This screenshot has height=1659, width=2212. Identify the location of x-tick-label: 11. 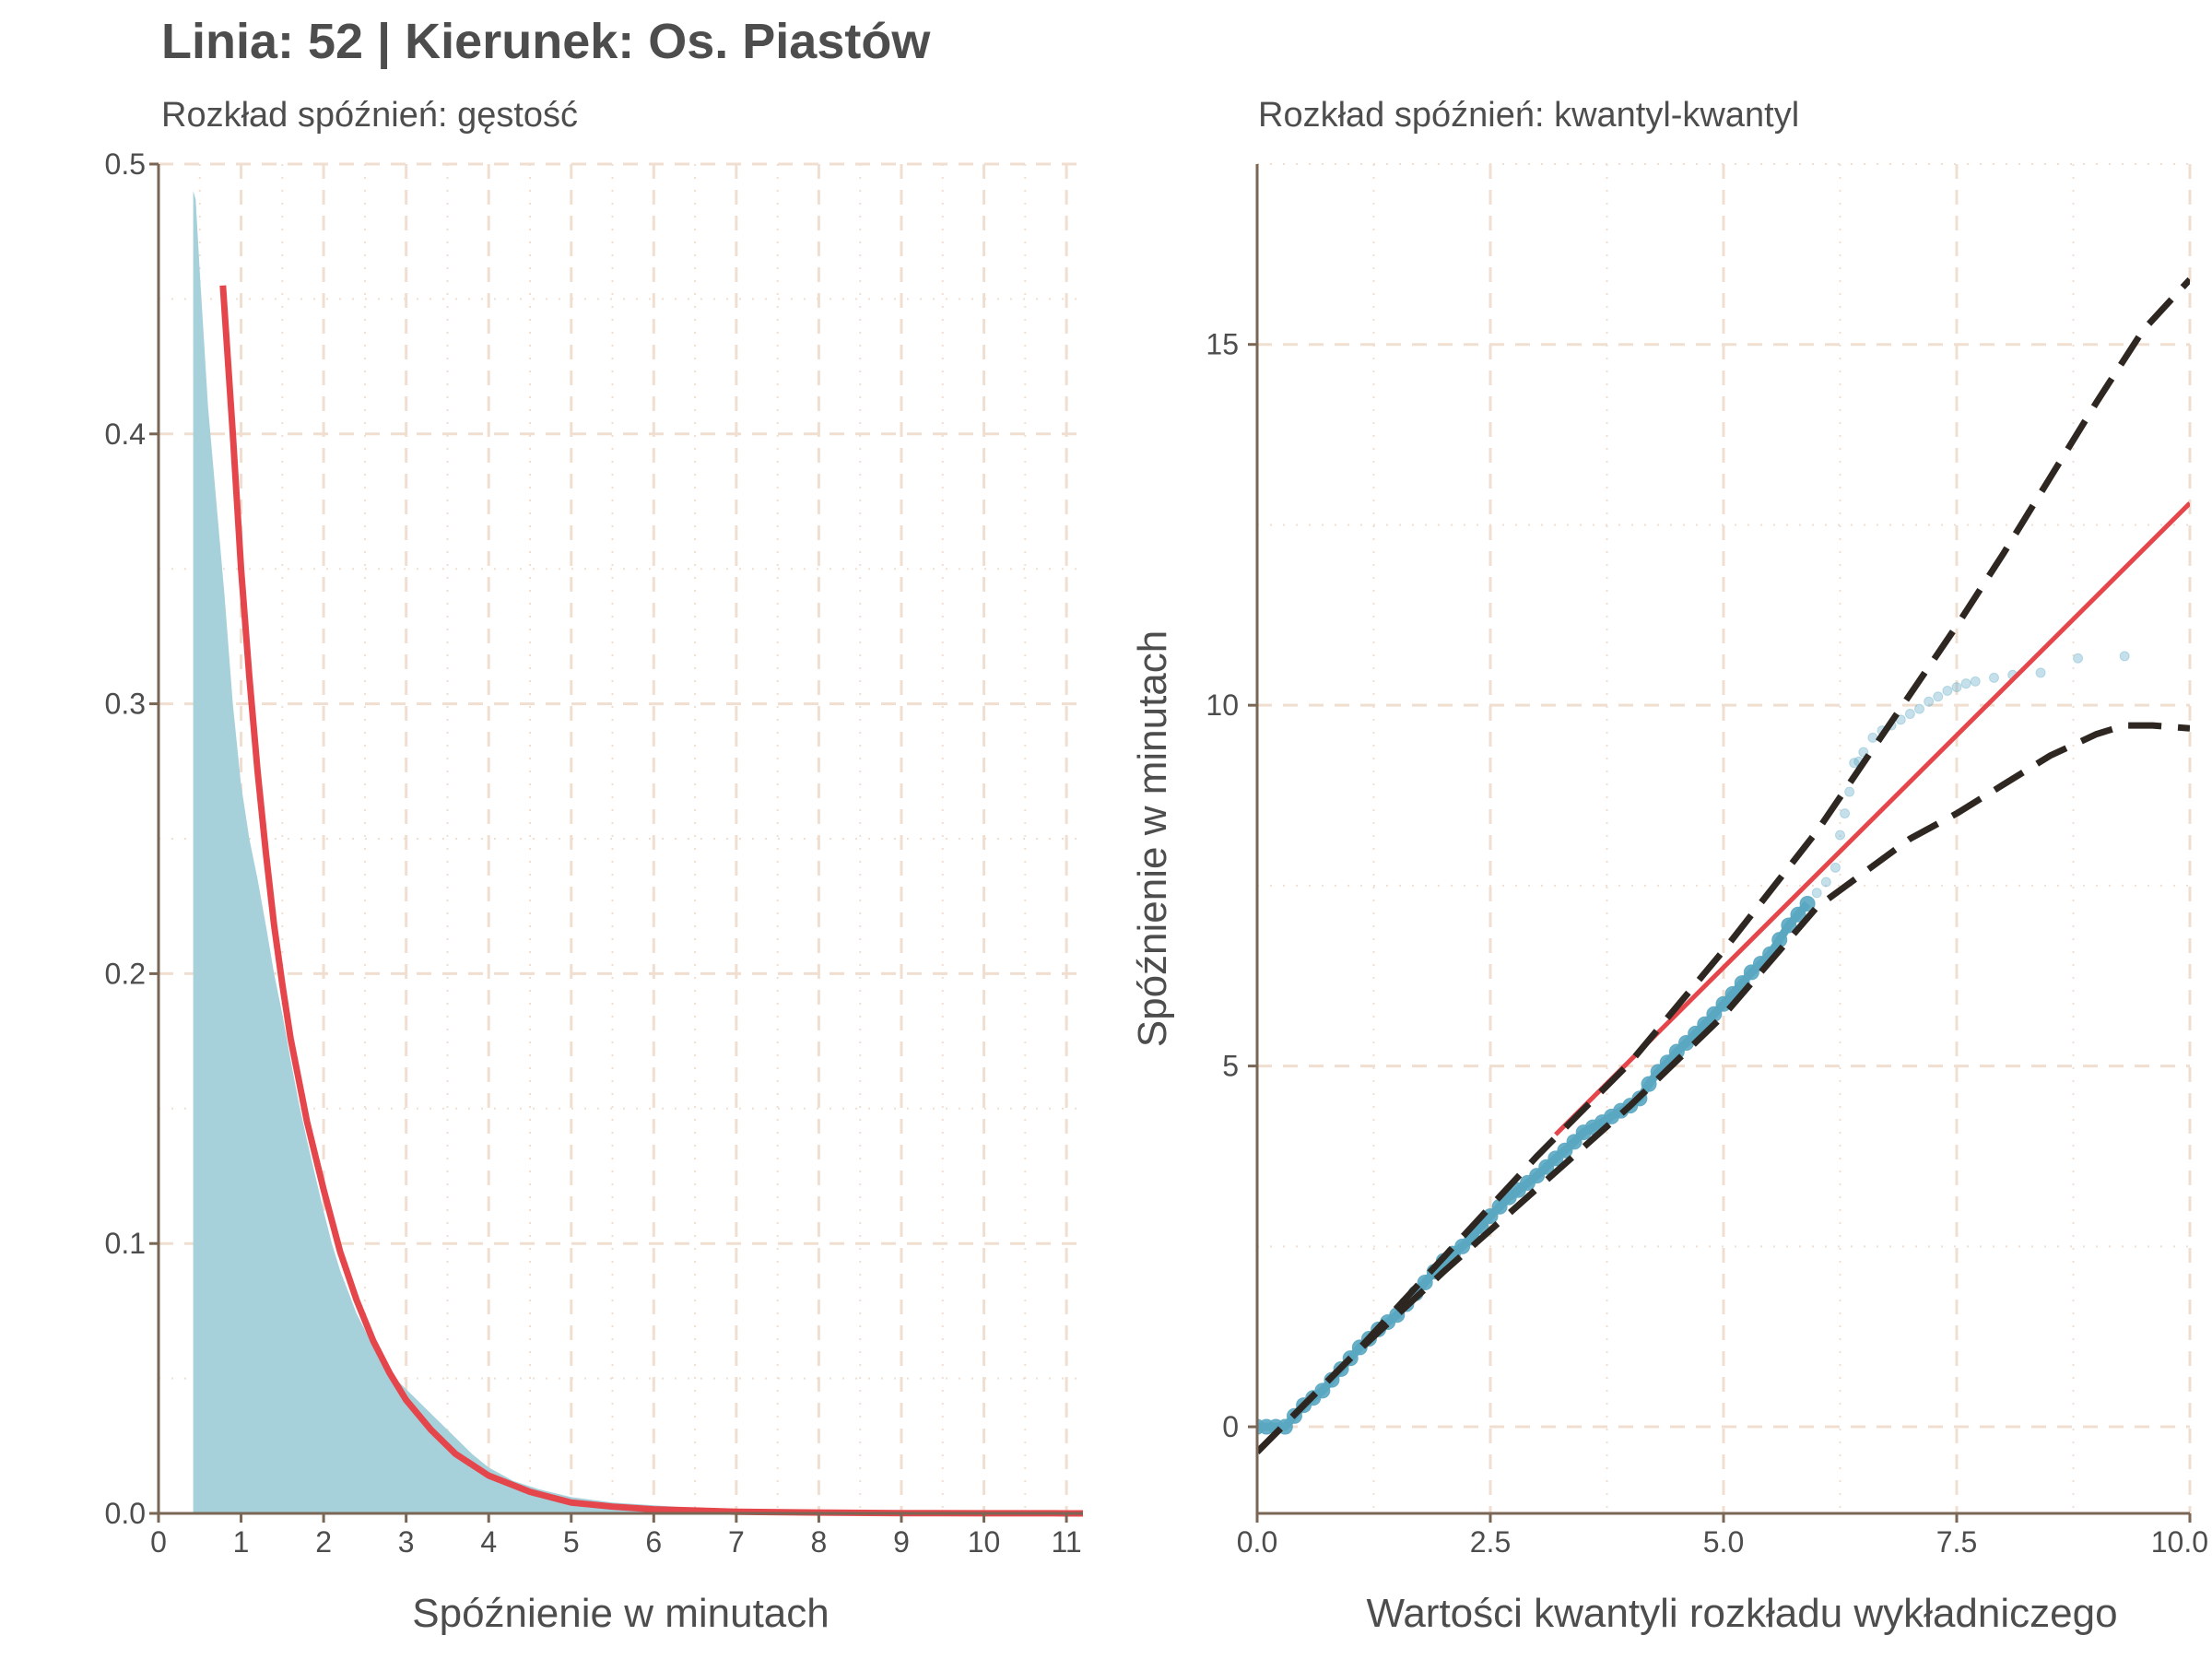
(1066, 1542).